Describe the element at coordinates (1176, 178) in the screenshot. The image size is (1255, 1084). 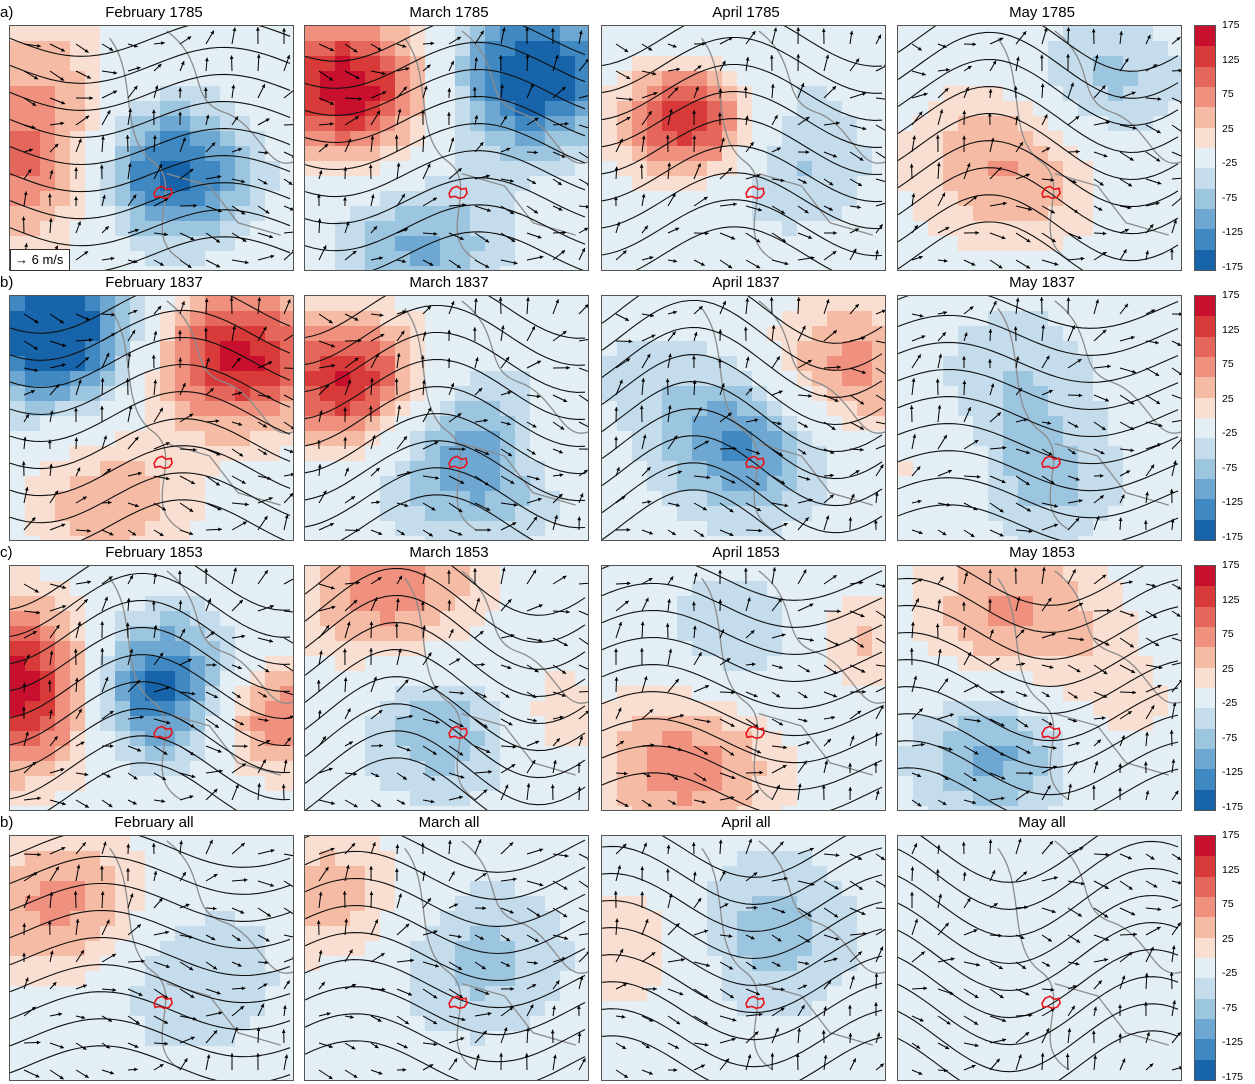
I see `wind-arrow` at that location.